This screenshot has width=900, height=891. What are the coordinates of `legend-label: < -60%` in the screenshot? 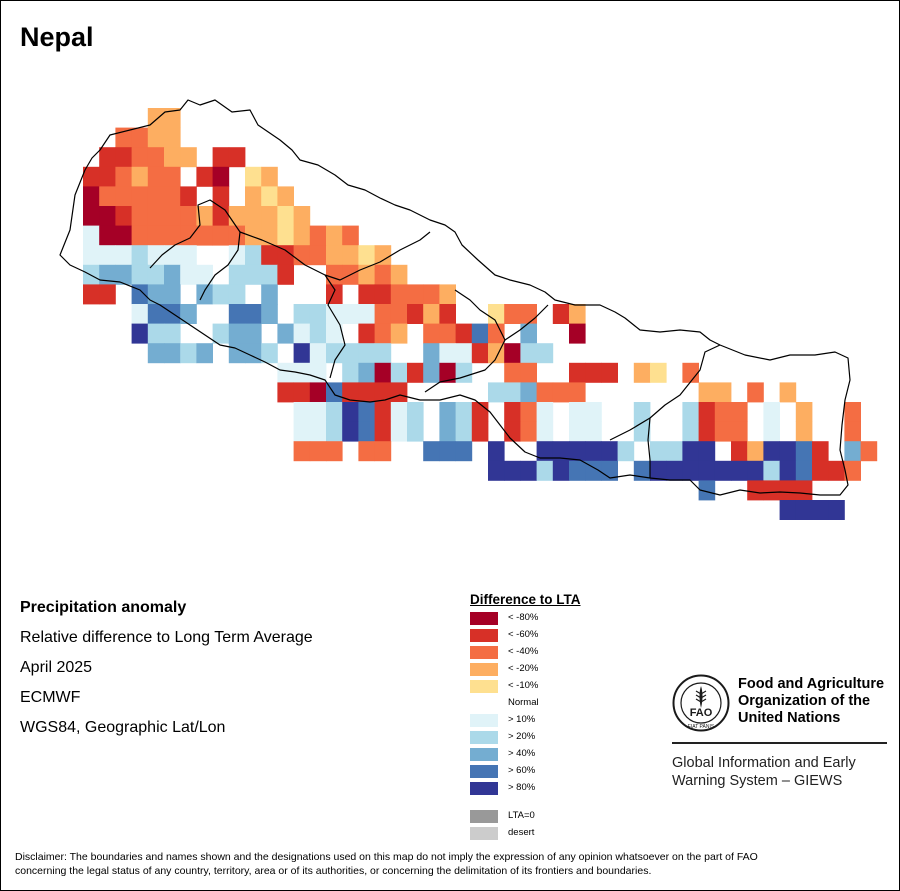 It's located at (523, 634).